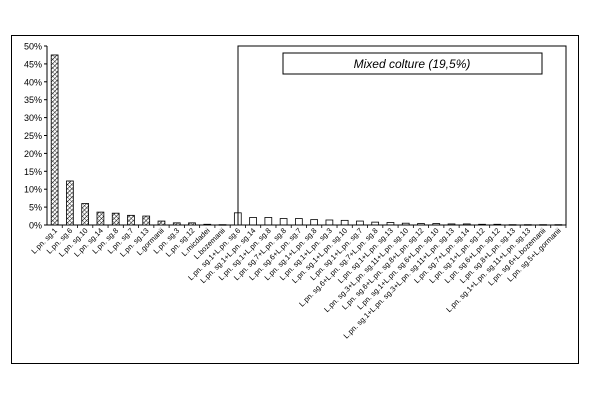  Describe the element at coordinates (33, 154) in the screenshot. I see `y-tick-label: 20%` at that location.